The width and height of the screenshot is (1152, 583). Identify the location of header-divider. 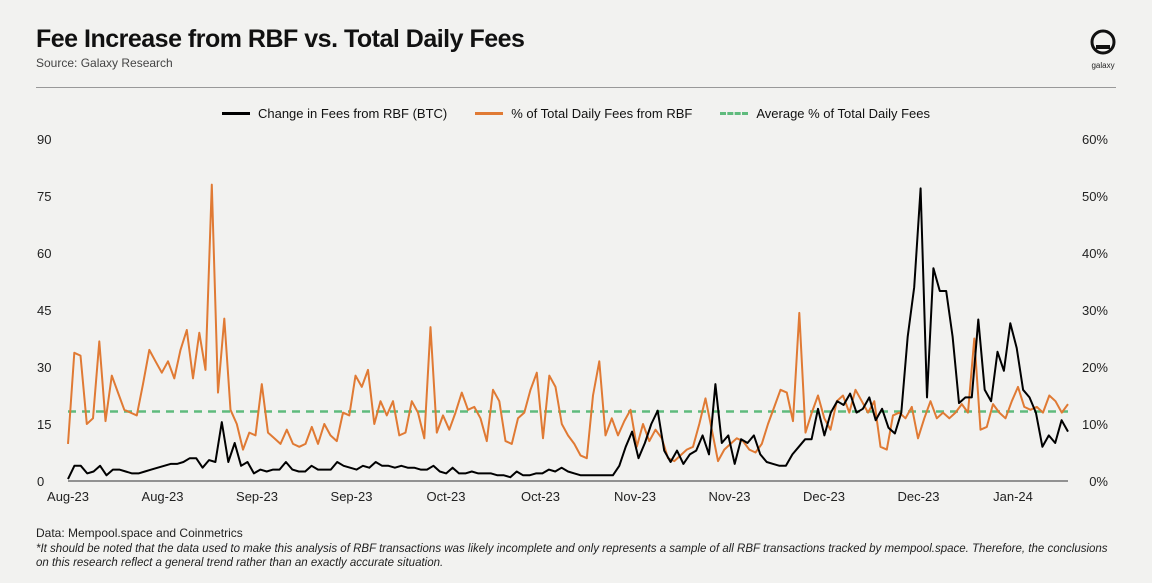
(576, 87).